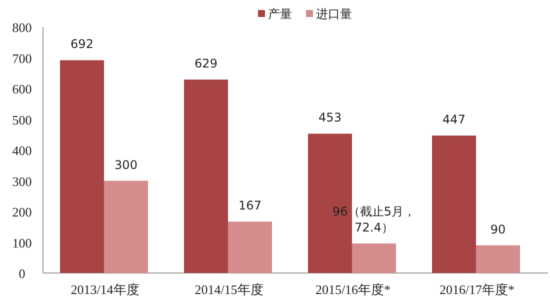 The width and height of the screenshot is (550, 300). I want to click on legend-label: 进口量, so click(334, 14).